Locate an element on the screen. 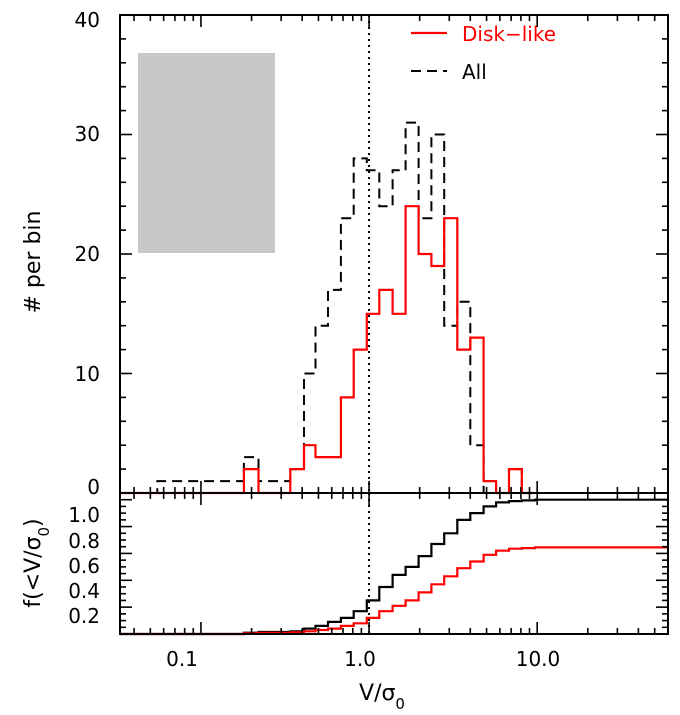 Image resolution: width=680 pixels, height=715 pixels. y-tick-label-40: 40 is located at coordinates (87, 20).